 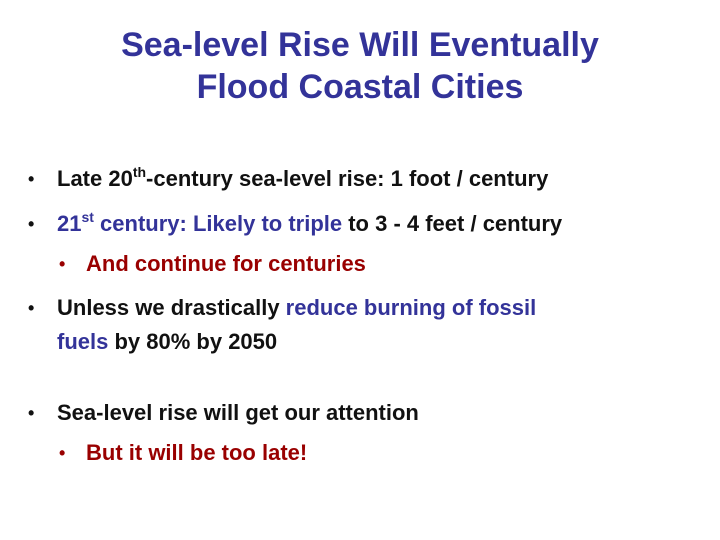 What do you see at coordinates (83, 341) in the screenshot?
I see `bullet-3-emphasis-2: fuels` at bounding box center [83, 341].